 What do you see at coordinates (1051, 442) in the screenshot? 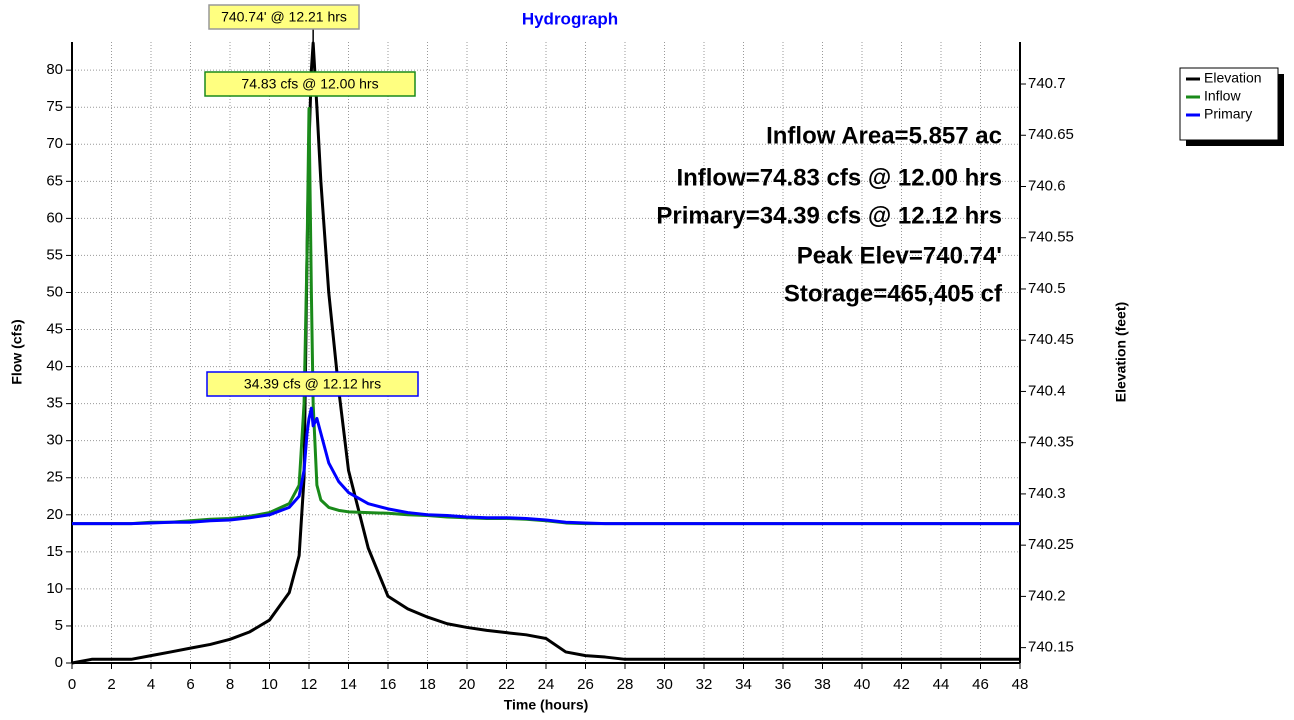
I see `y2-tick-label: 740.35` at bounding box center [1051, 442].